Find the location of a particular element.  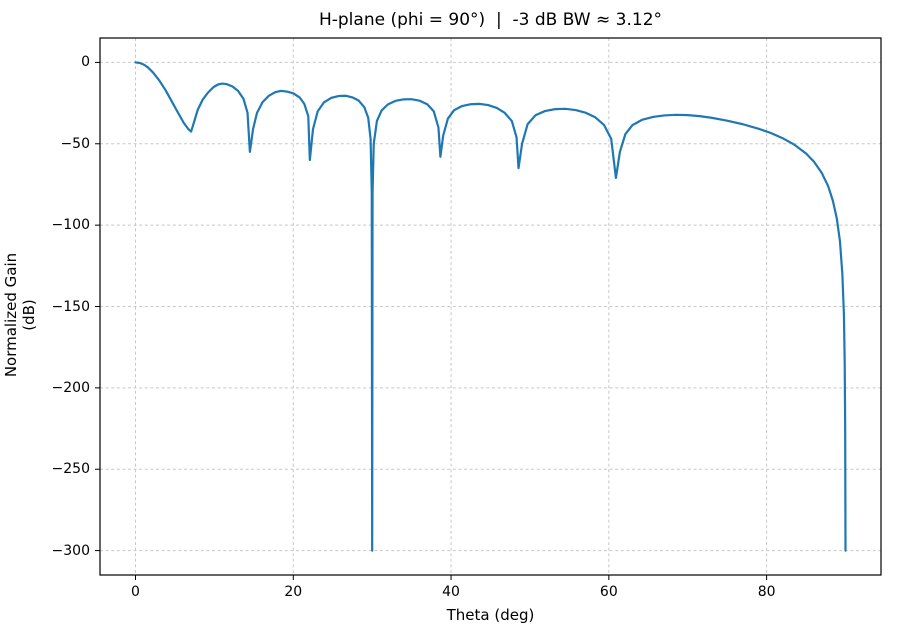

y-tick-label: 0 is located at coordinates (85, 62).